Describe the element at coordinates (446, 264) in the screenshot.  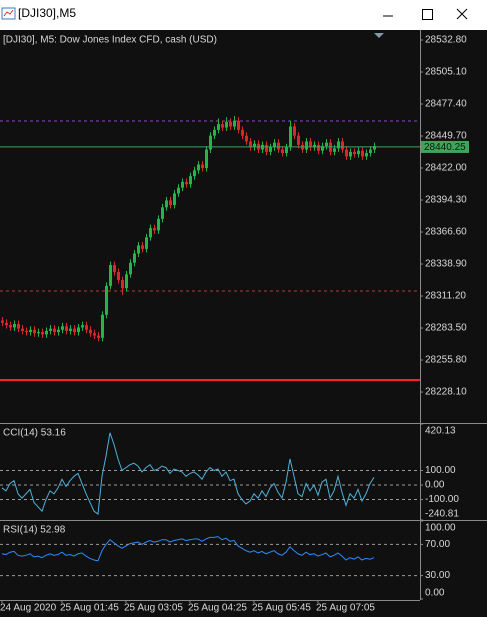
I see `y-tick-label: 28338.90` at that location.